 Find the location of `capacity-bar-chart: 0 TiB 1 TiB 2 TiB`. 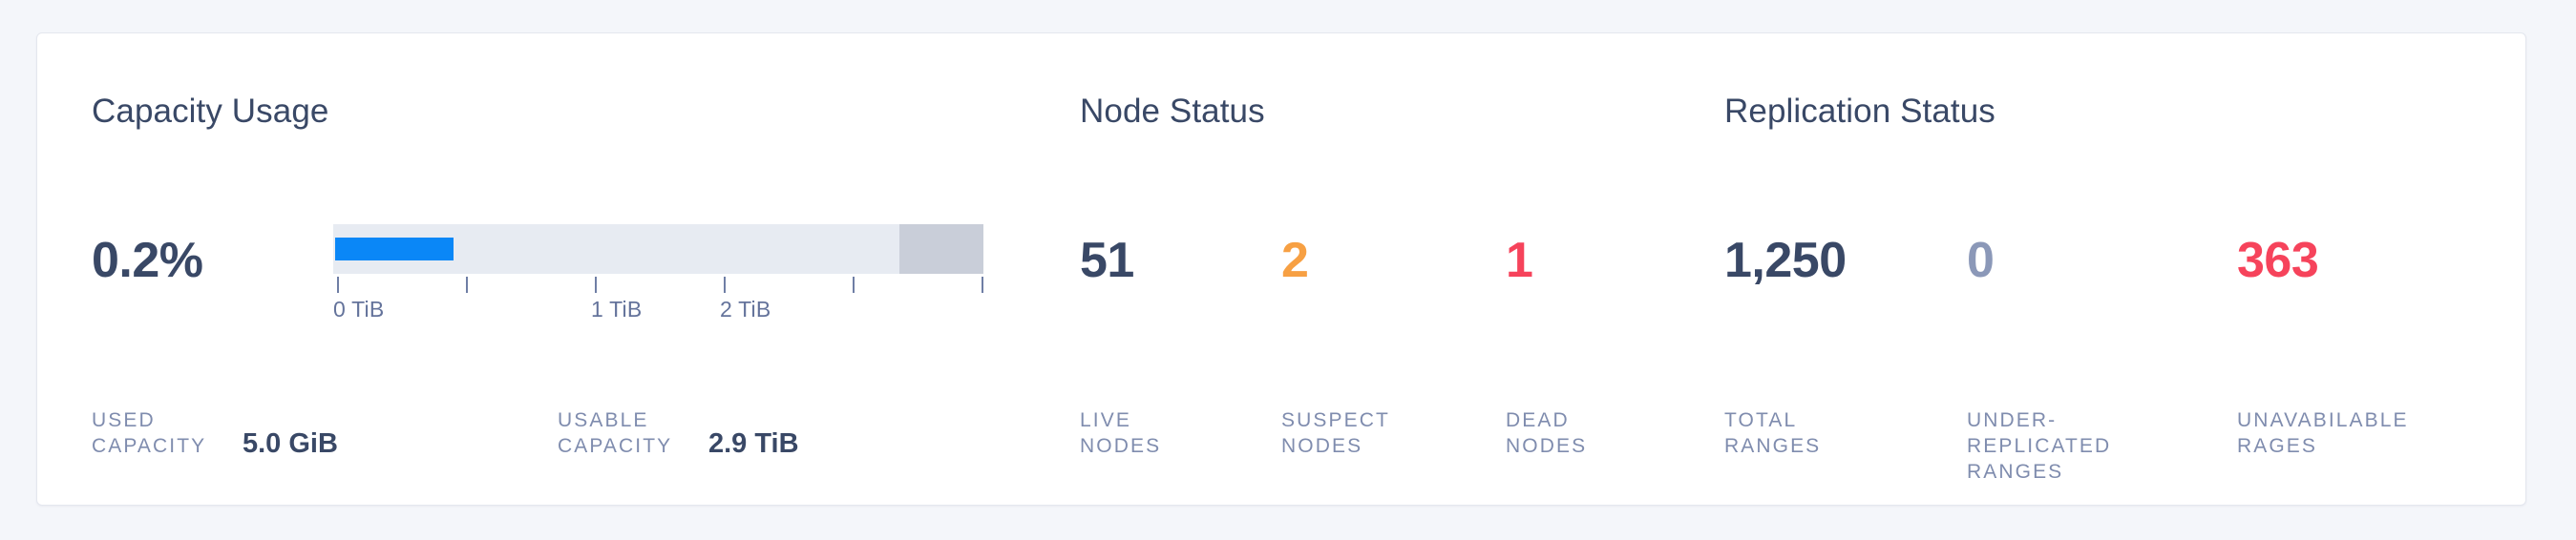

capacity-bar-chart: 0 TiB 1 TiB 2 TiB is located at coordinates (658, 275).